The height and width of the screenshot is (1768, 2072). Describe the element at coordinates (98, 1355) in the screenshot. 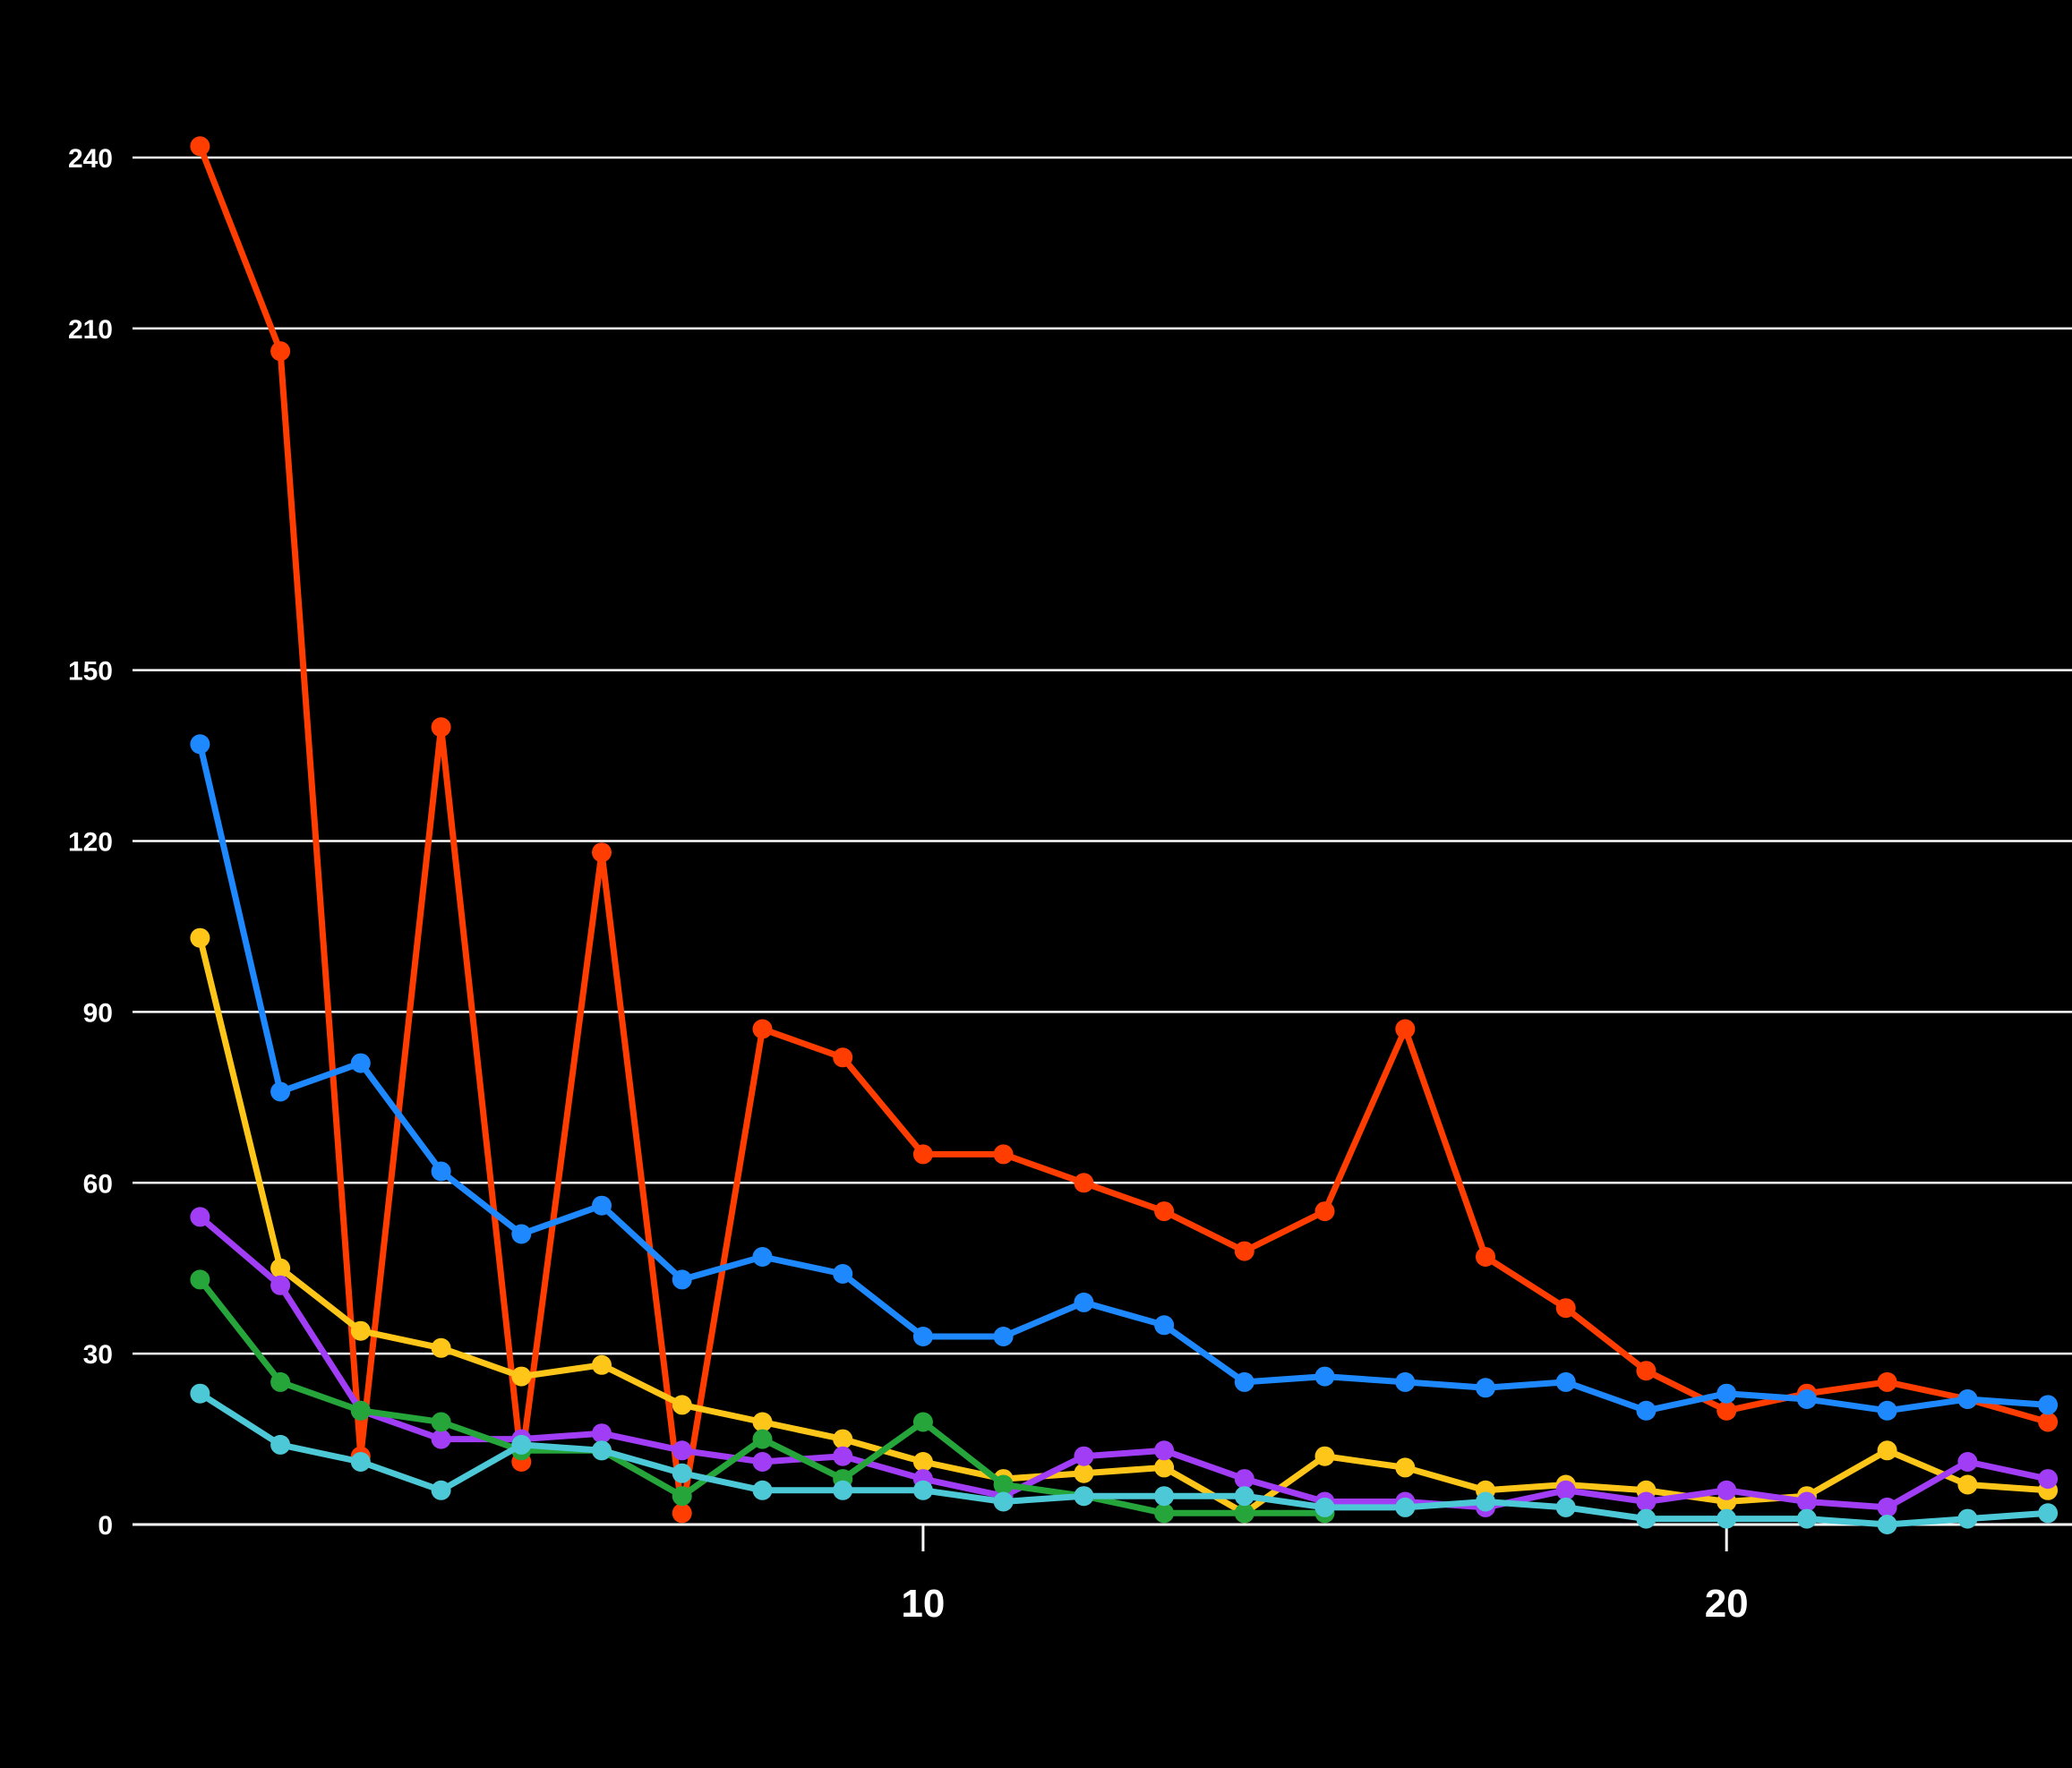

I see `y-tick-label: 30` at that location.